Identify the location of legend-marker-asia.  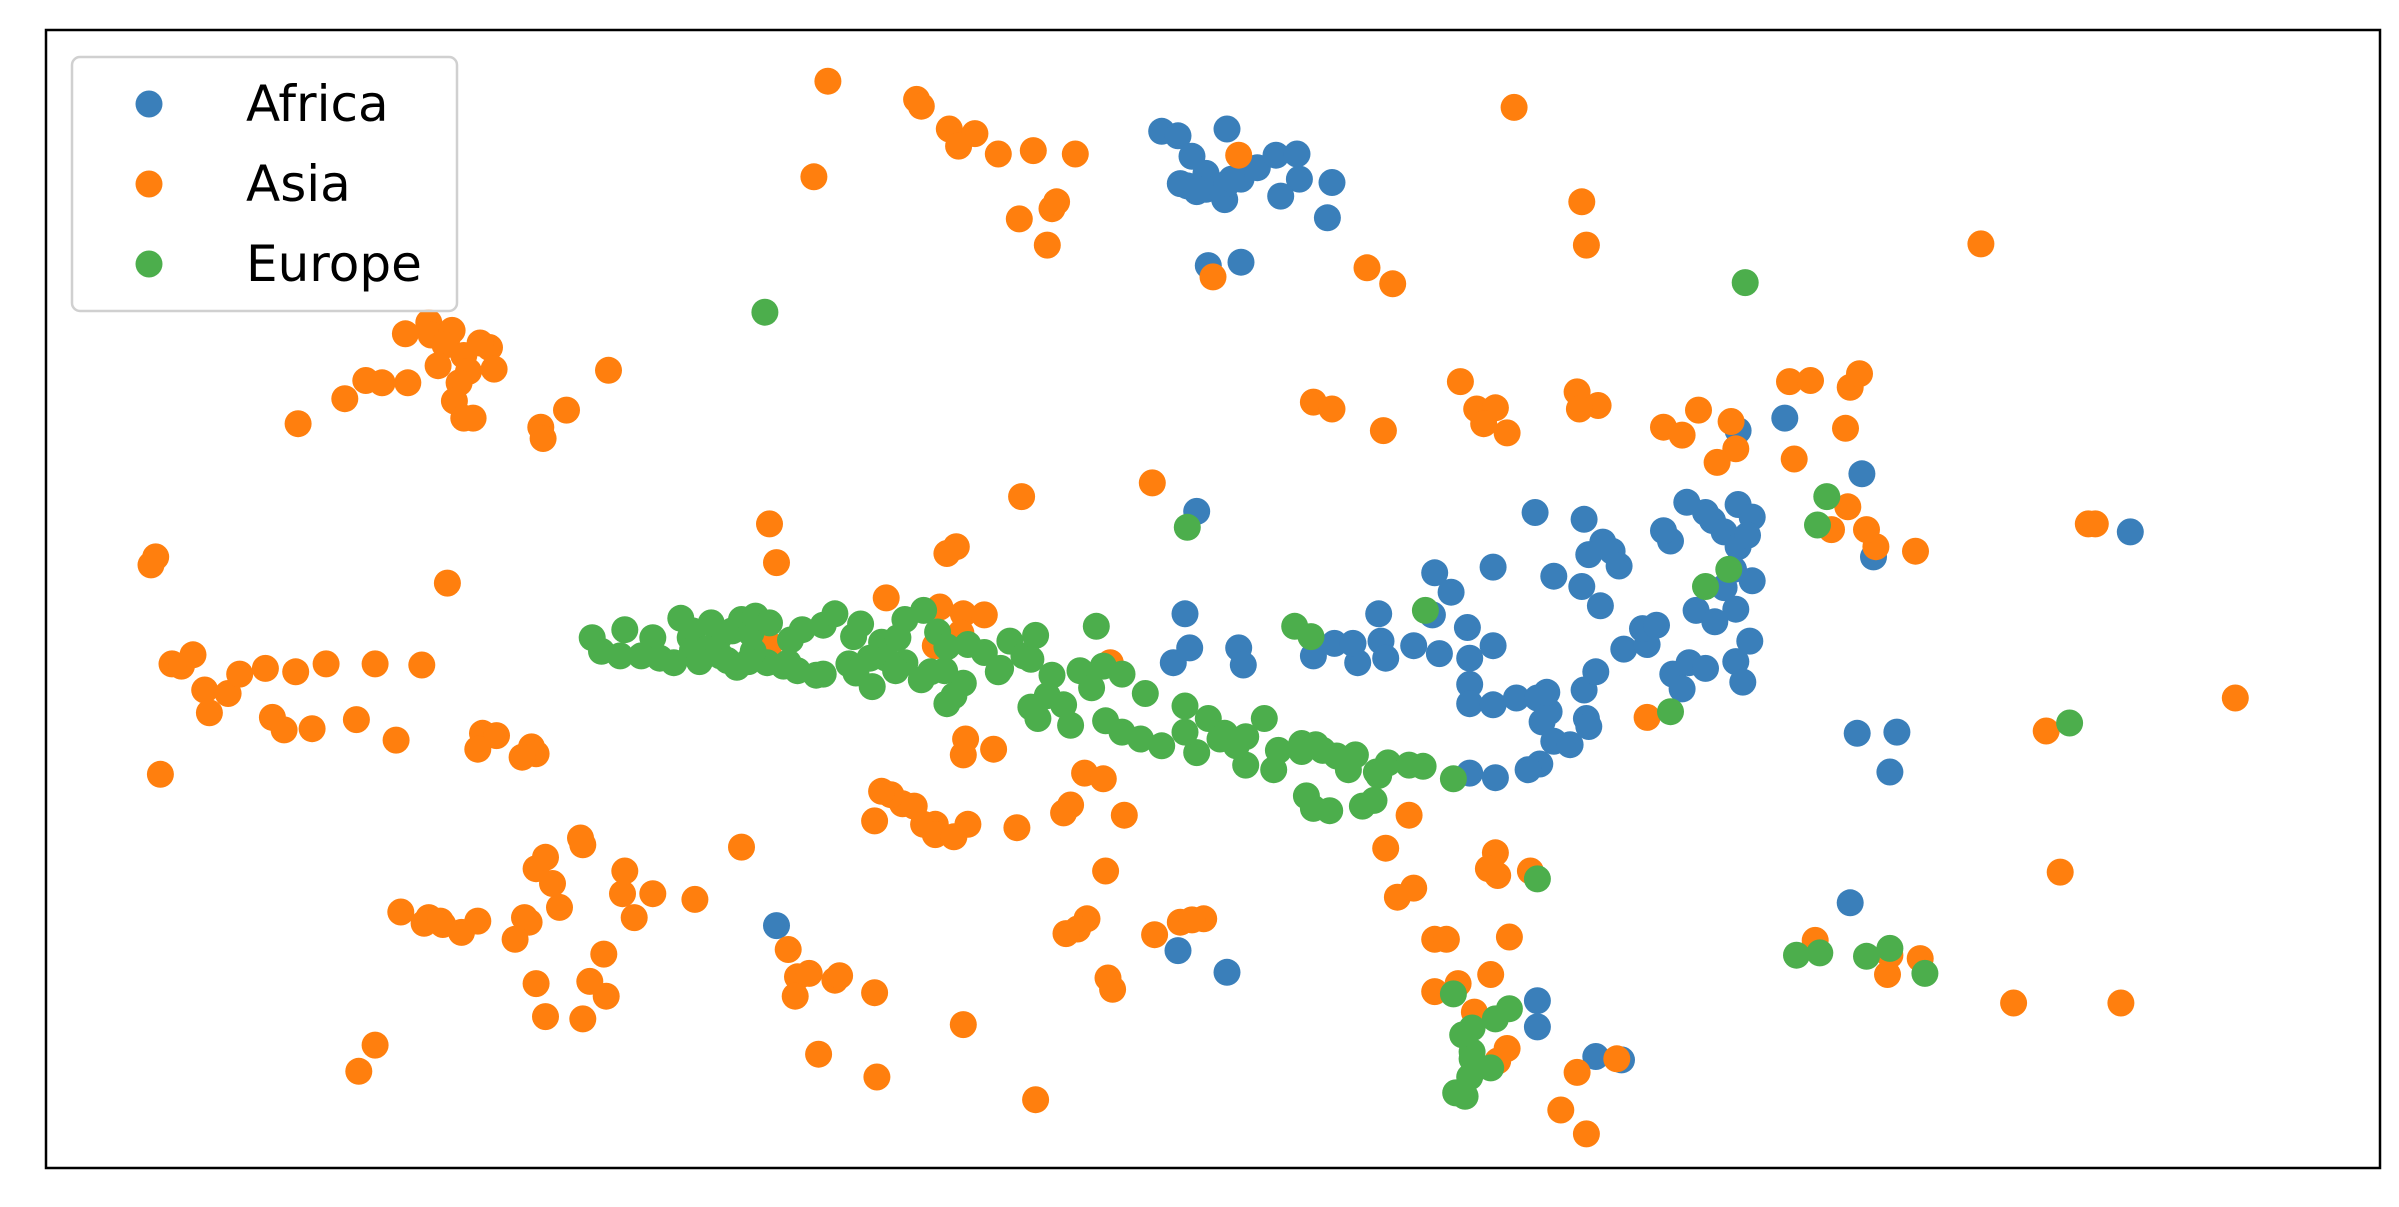
(149, 184).